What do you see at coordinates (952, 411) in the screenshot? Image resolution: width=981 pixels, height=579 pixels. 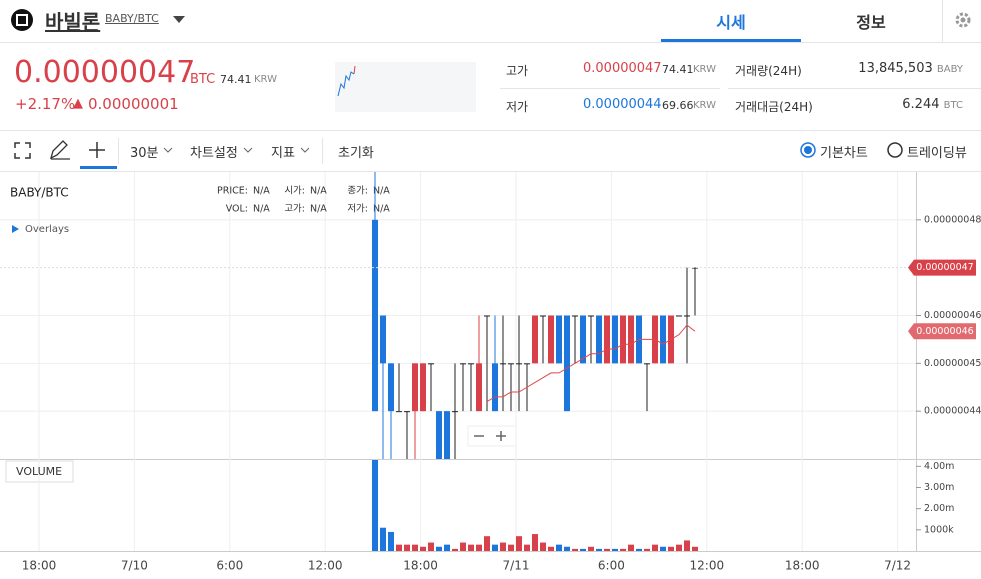 I see `y-tick-label: 0.00000044` at bounding box center [952, 411].